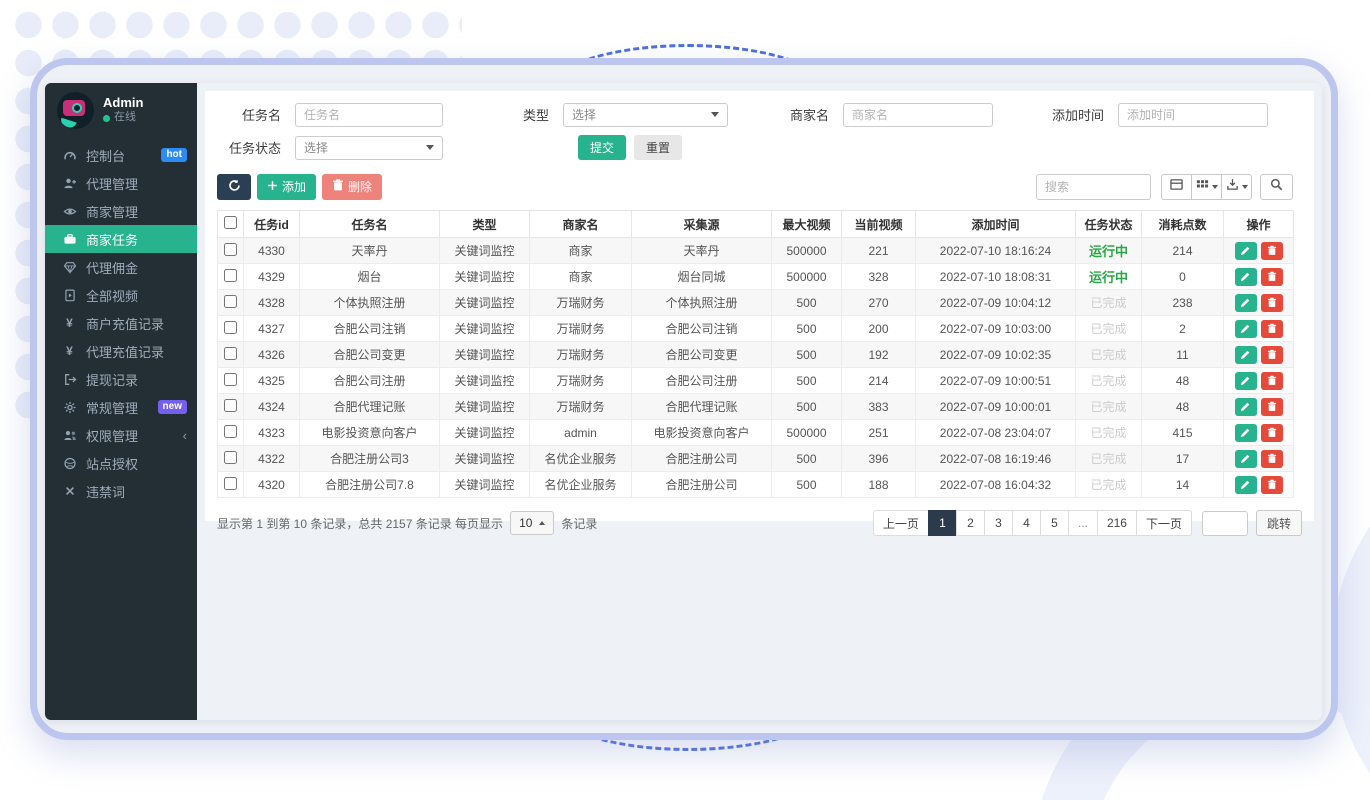 This screenshot has height=800, width=1370. Describe the element at coordinates (121, 351) in the screenshot. I see `sidebar-item-8: ¥ 代理充值记录` at that location.